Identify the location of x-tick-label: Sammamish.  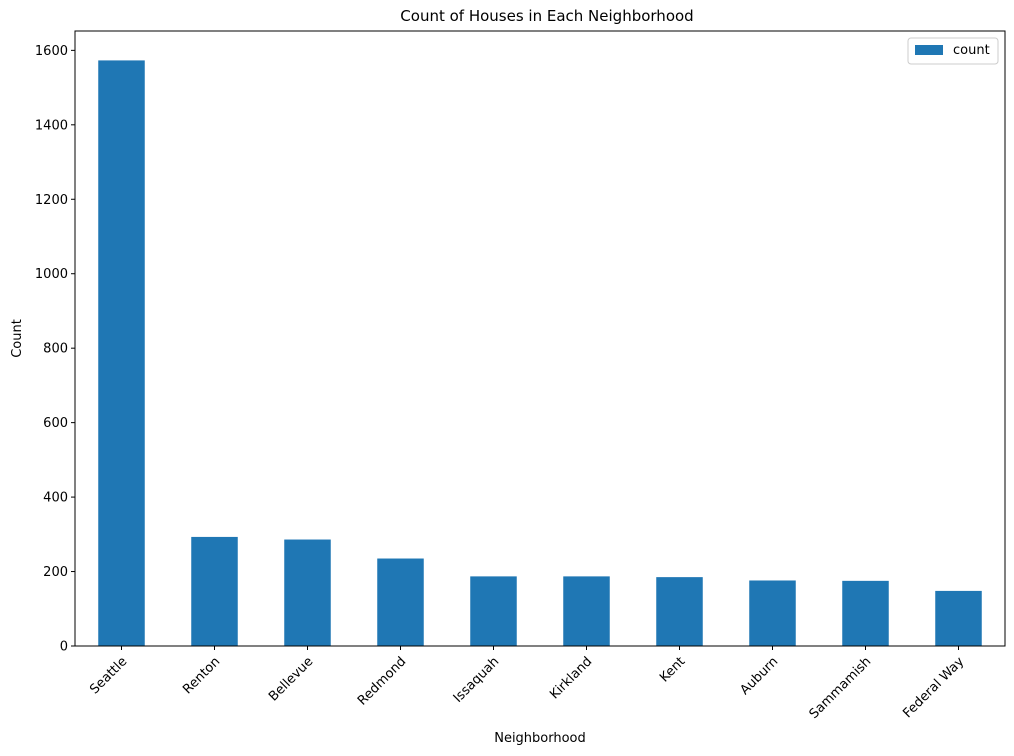
(841, 688).